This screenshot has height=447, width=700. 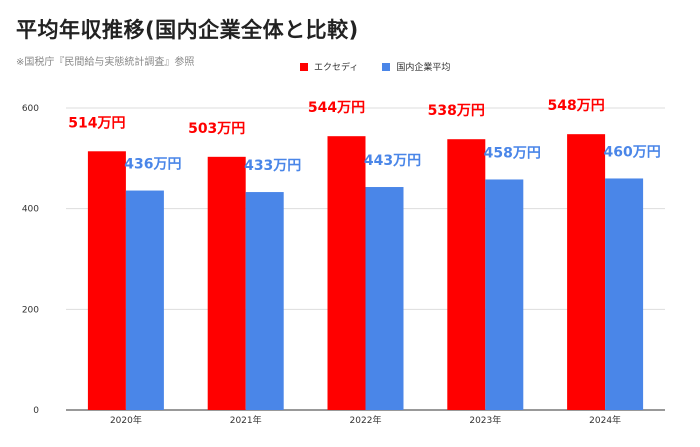 What do you see at coordinates (246, 420) in the screenshot?
I see `x-tick-label: 2021年` at bounding box center [246, 420].